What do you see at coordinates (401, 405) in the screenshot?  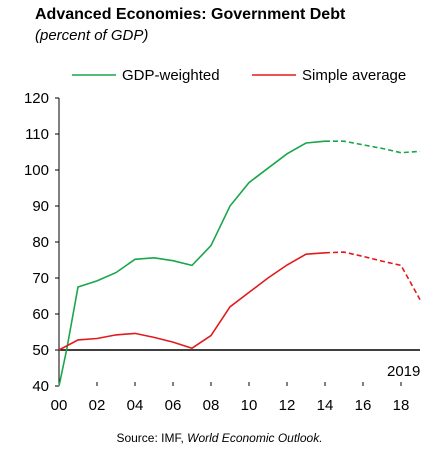 I see `x-tick-label: 18` at bounding box center [401, 405].